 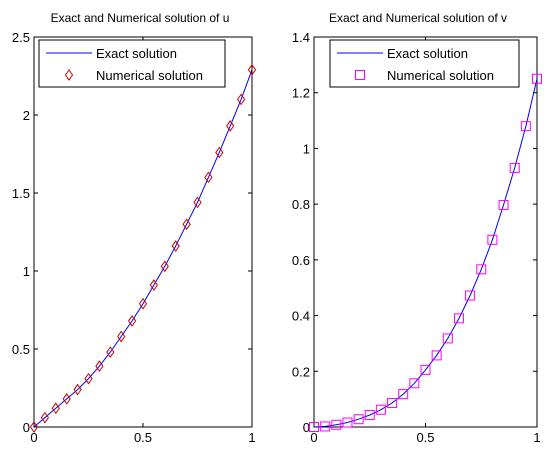 What do you see at coordinates (21, 349) in the screenshot?
I see `y-tick-label: 0.5` at bounding box center [21, 349].